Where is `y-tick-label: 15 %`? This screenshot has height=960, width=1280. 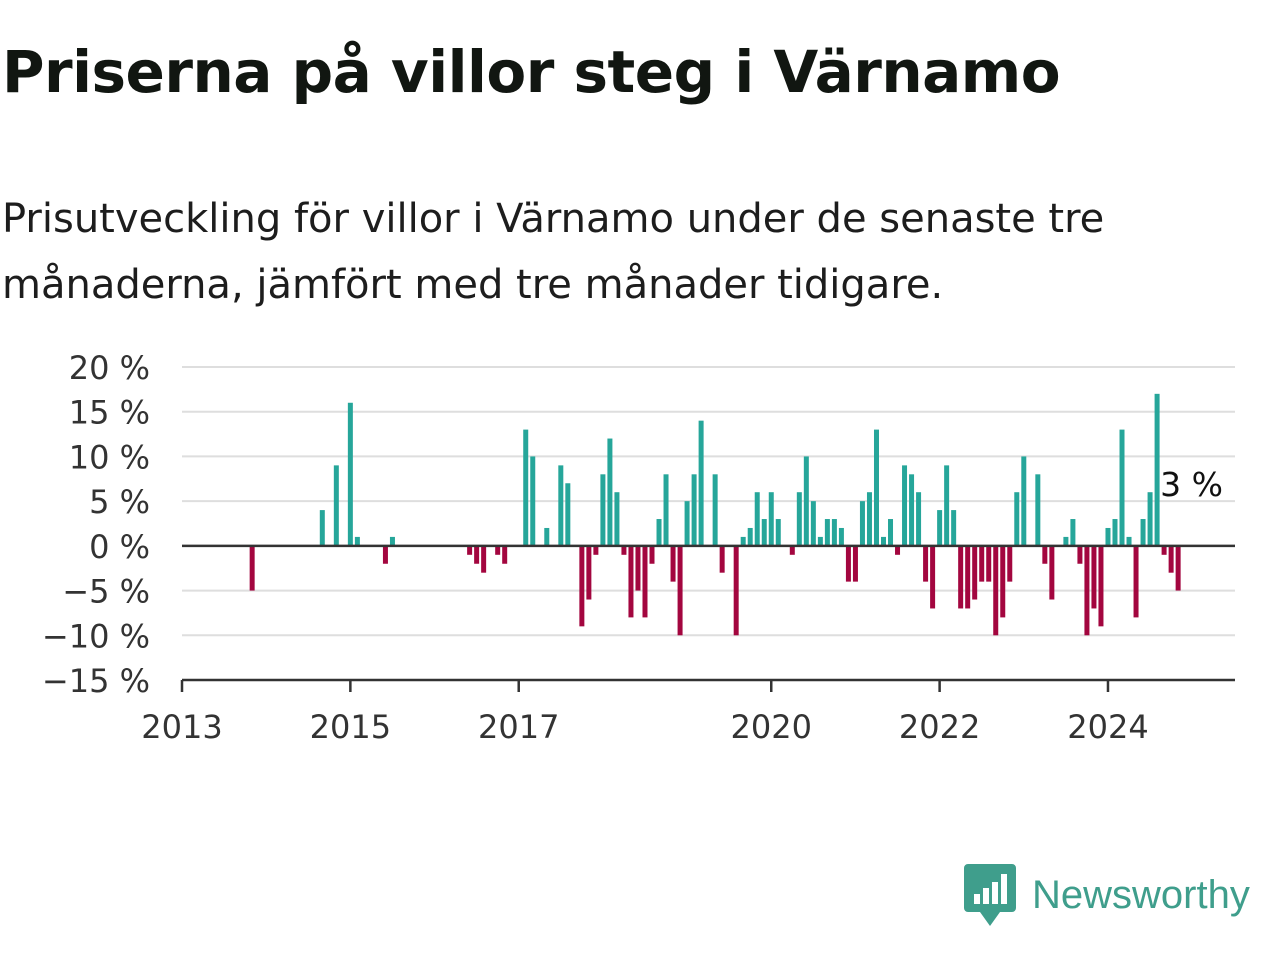 y-tick-label: 15 % is located at coordinates (109, 413).